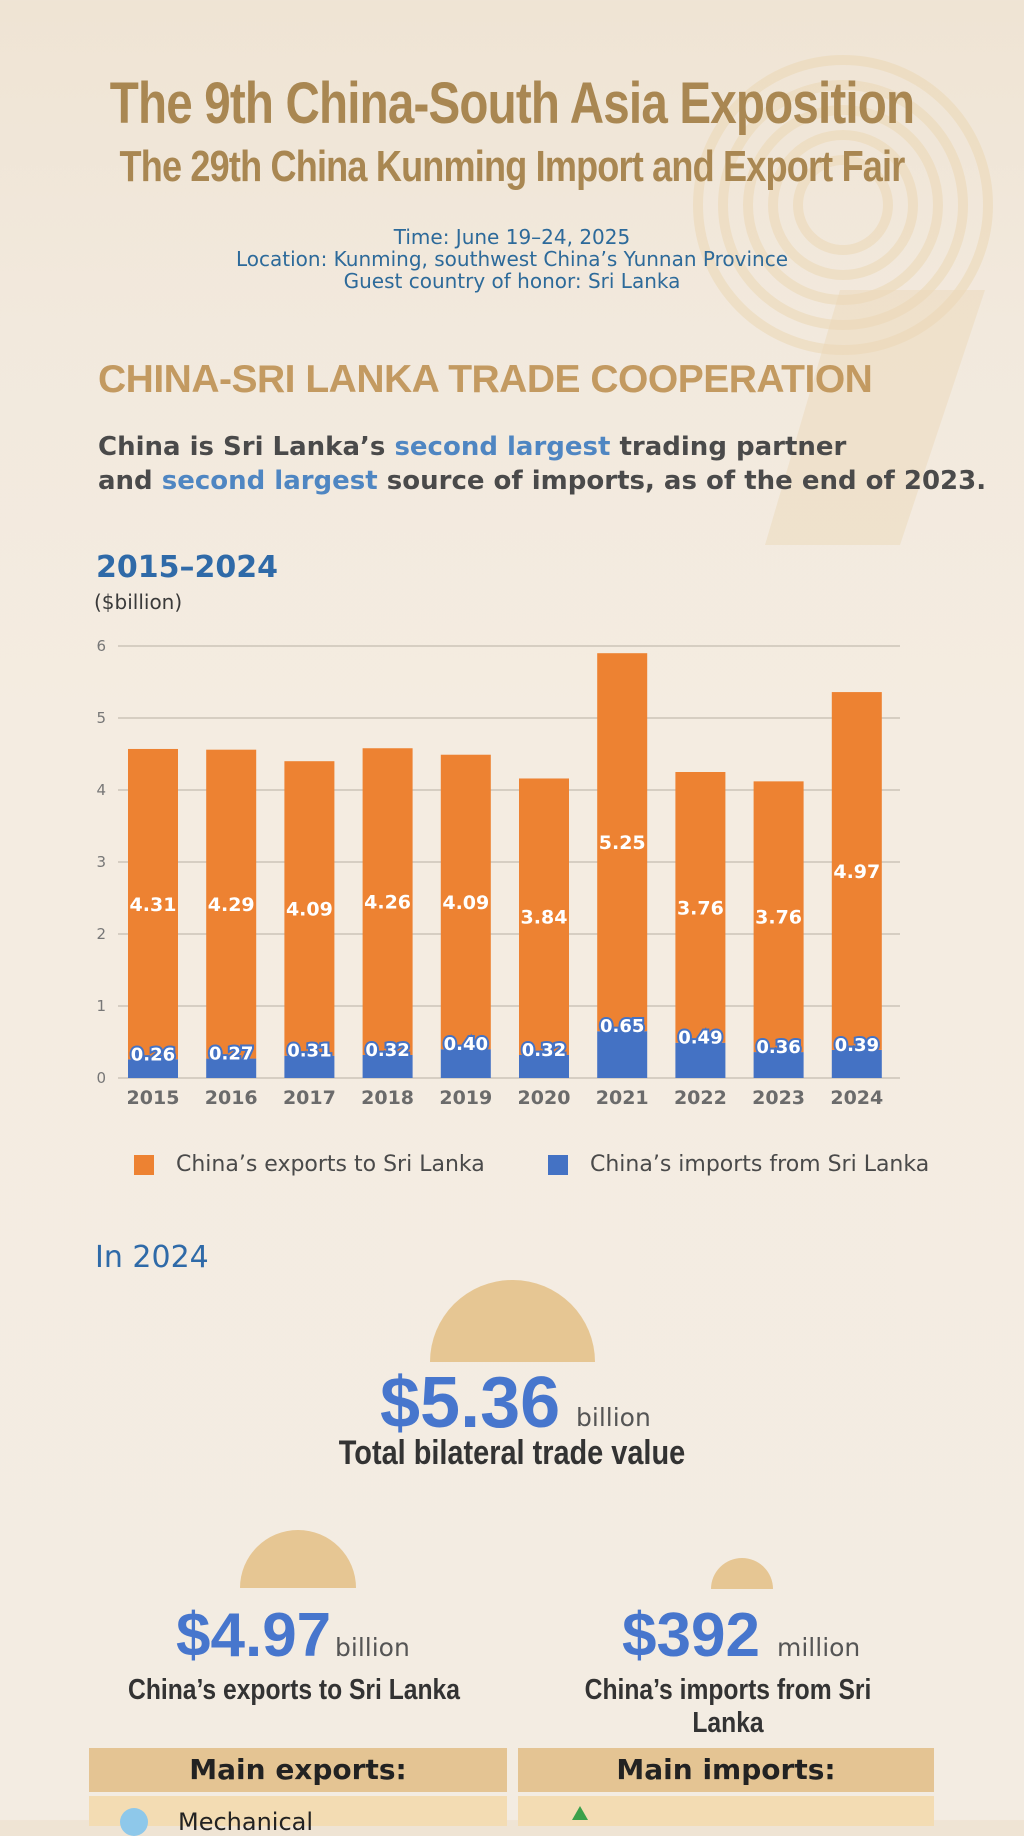 This screenshot has width=1024, height=1836. What do you see at coordinates (294, 1690) in the screenshot?
I see `exports-caption: China’s exports to Sri Lanka` at bounding box center [294, 1690].